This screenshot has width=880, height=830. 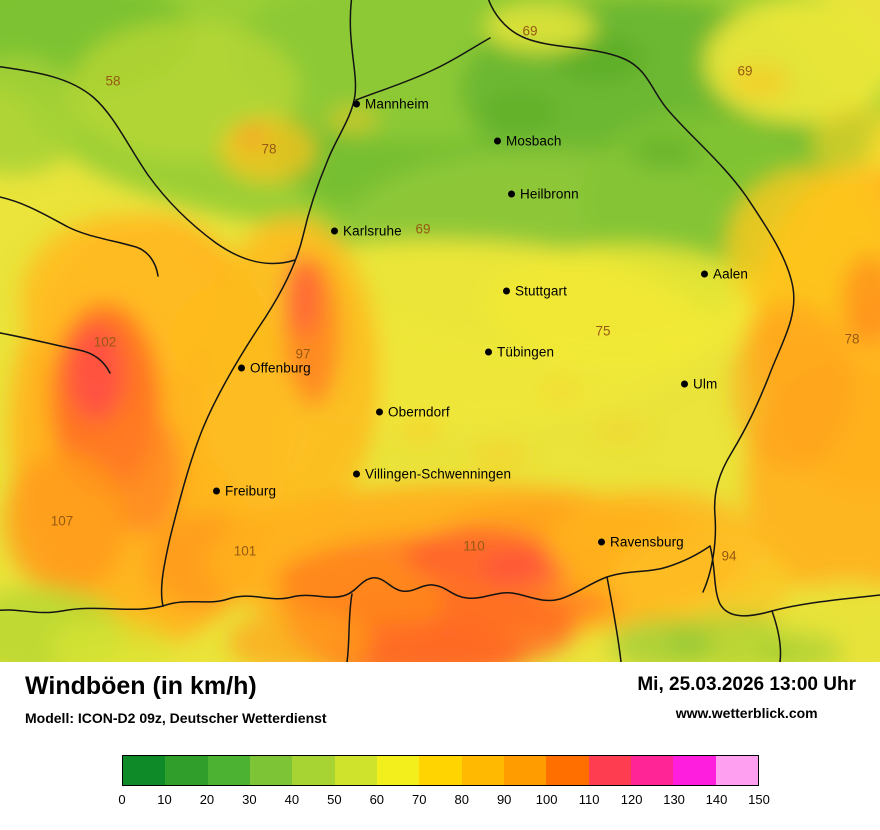 I want to click on wind-gust-value: 97, so click(x=303, y=354).